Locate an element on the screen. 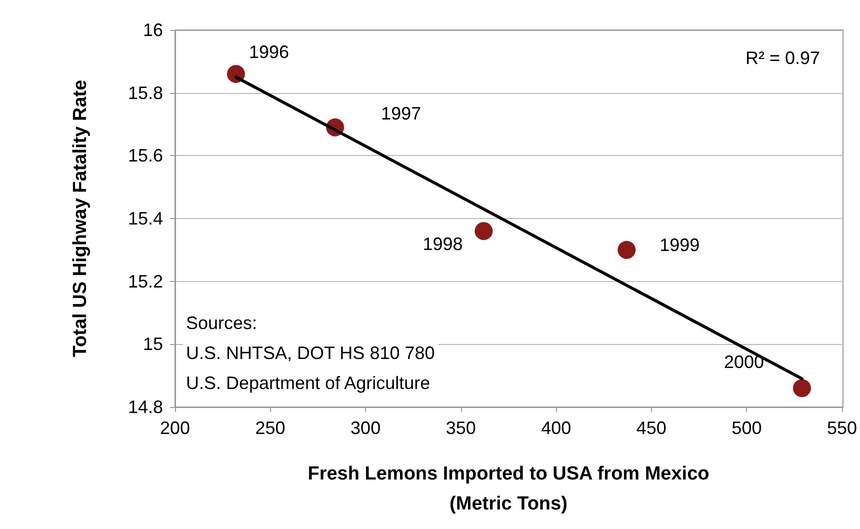 This screenshot has width=860, height=529. y-tick-label: 15.2 is located at coordinates (145, 281).